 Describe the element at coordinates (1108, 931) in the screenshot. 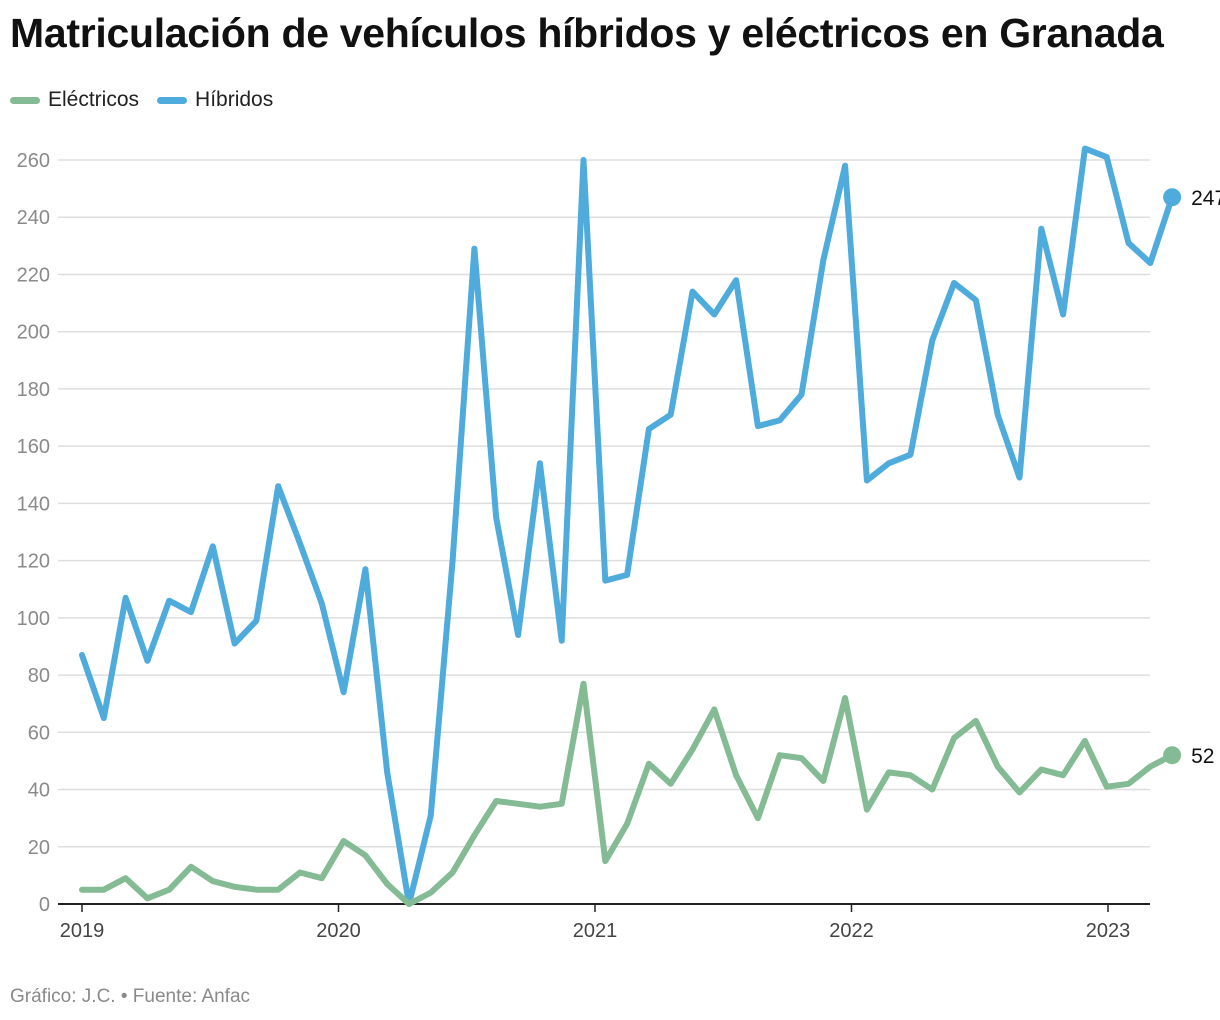

I see `x-tick-label-2023: 2023` at that location.